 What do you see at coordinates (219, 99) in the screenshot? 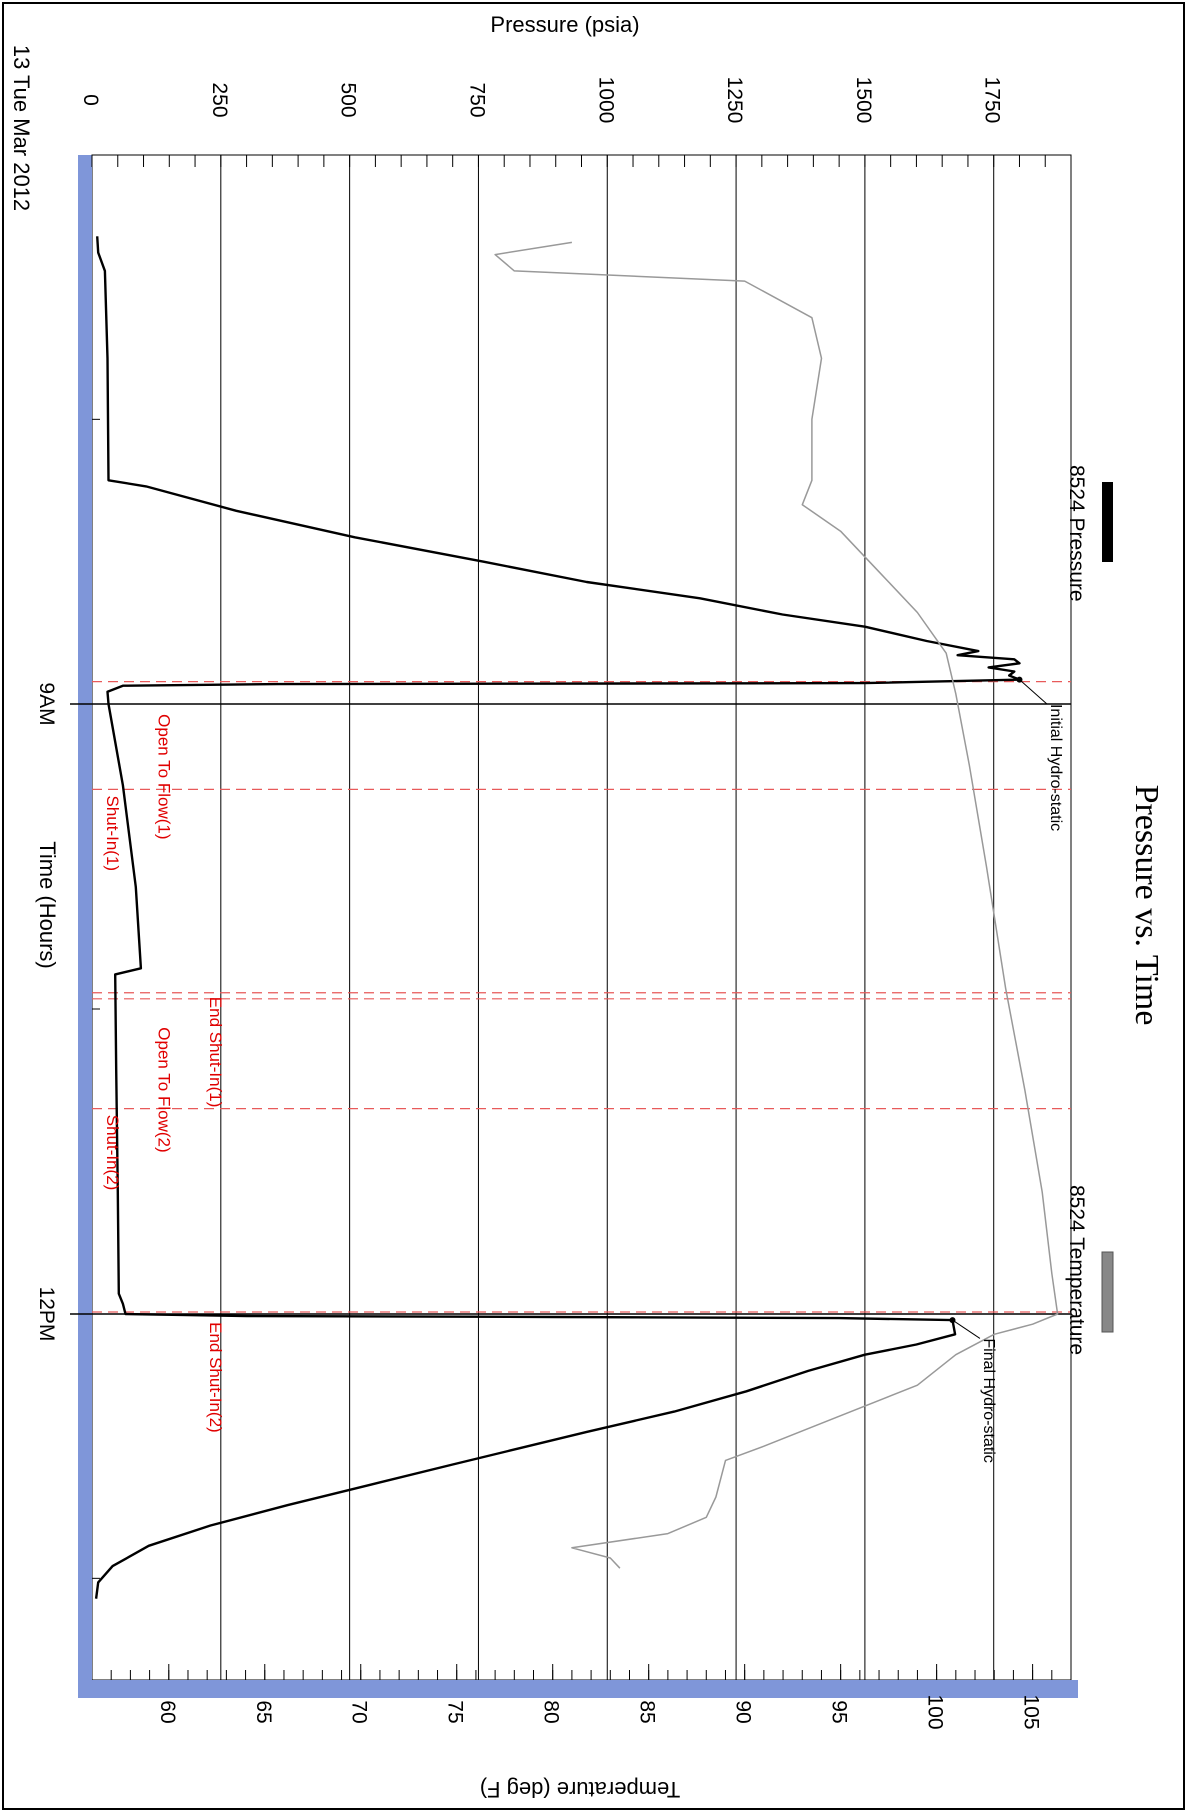
I see `pressure-tick-label: 250` at bounding box center [219, 99].